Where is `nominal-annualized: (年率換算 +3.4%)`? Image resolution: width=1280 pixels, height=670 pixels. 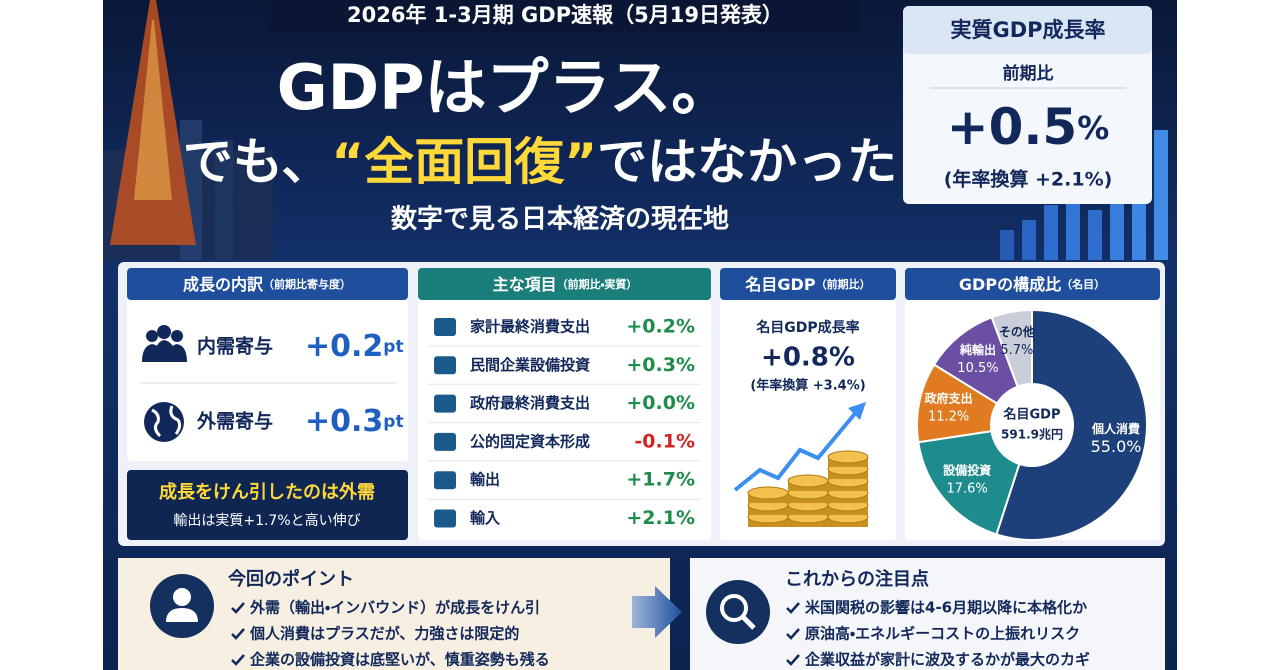 nominal-annualized: (年率換算 +3.4%) is located at coordinates (807, 386).